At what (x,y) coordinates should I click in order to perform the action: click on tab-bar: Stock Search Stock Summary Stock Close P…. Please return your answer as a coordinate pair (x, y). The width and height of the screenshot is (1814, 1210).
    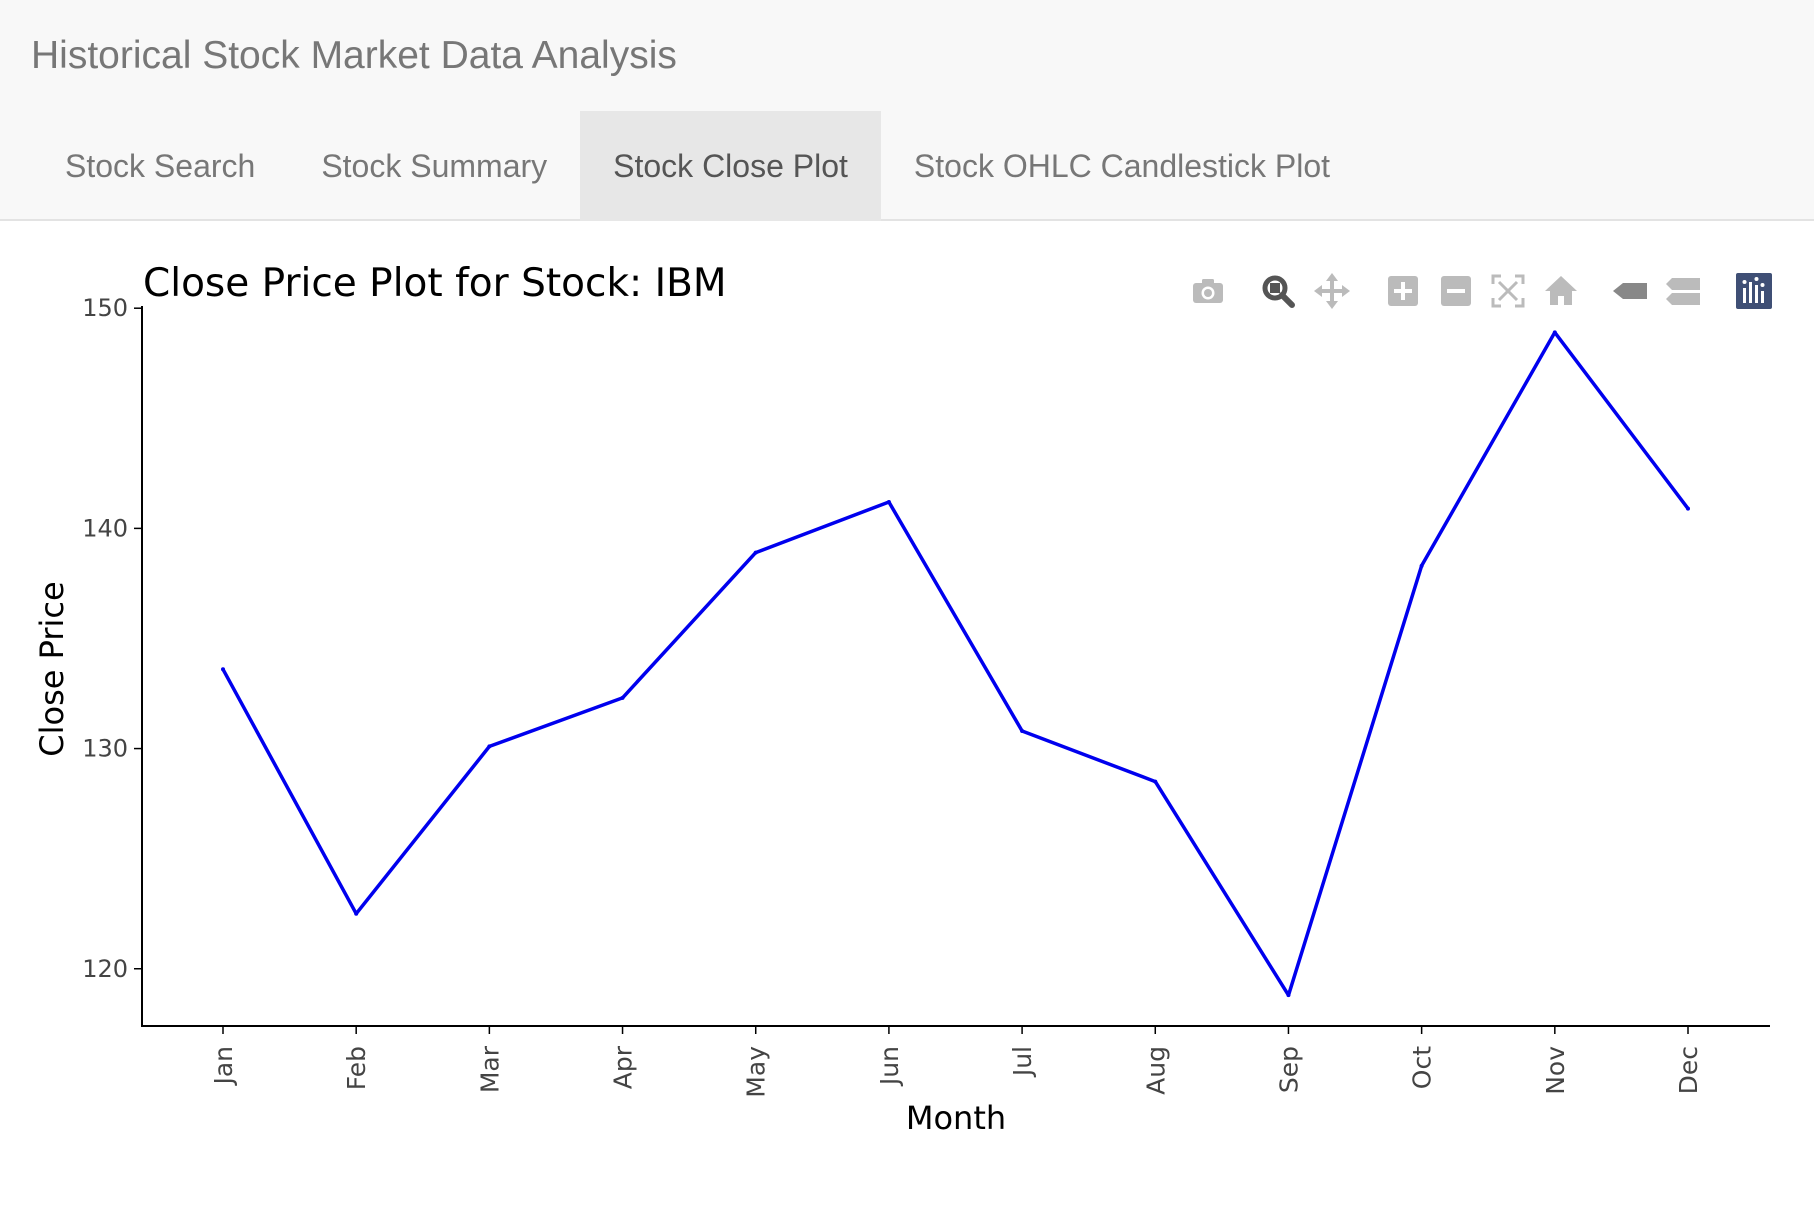
    Looking at the image, I should click on (697, 166).